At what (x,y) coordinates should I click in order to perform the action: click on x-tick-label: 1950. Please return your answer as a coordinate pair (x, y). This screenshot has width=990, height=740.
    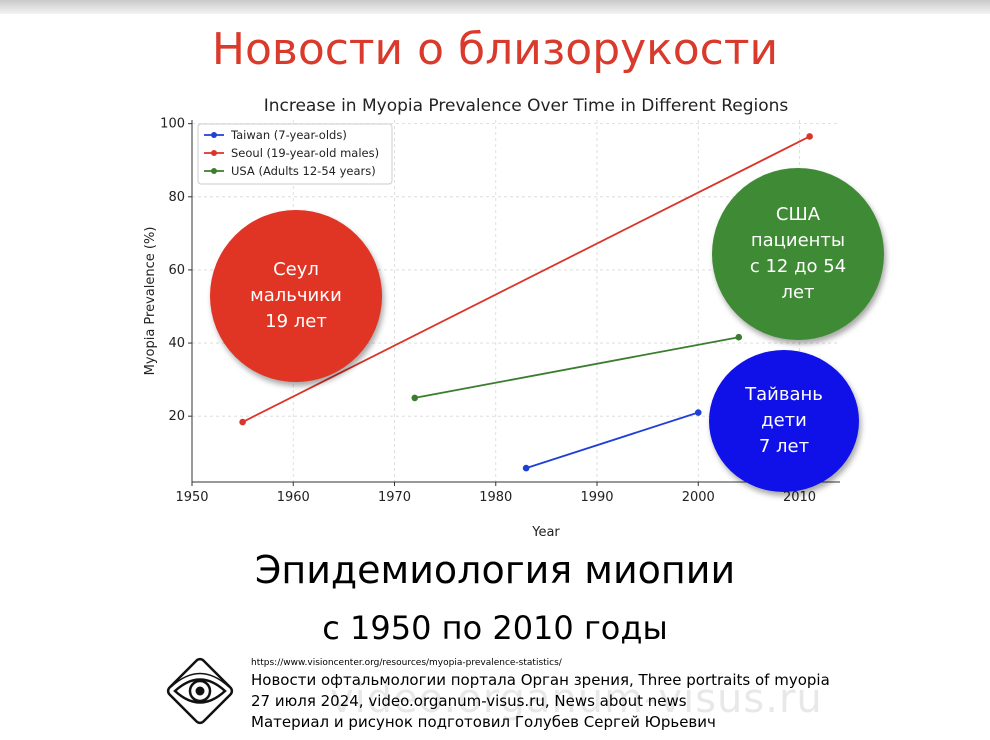
    Looking at the image, I should click on (191, 497).